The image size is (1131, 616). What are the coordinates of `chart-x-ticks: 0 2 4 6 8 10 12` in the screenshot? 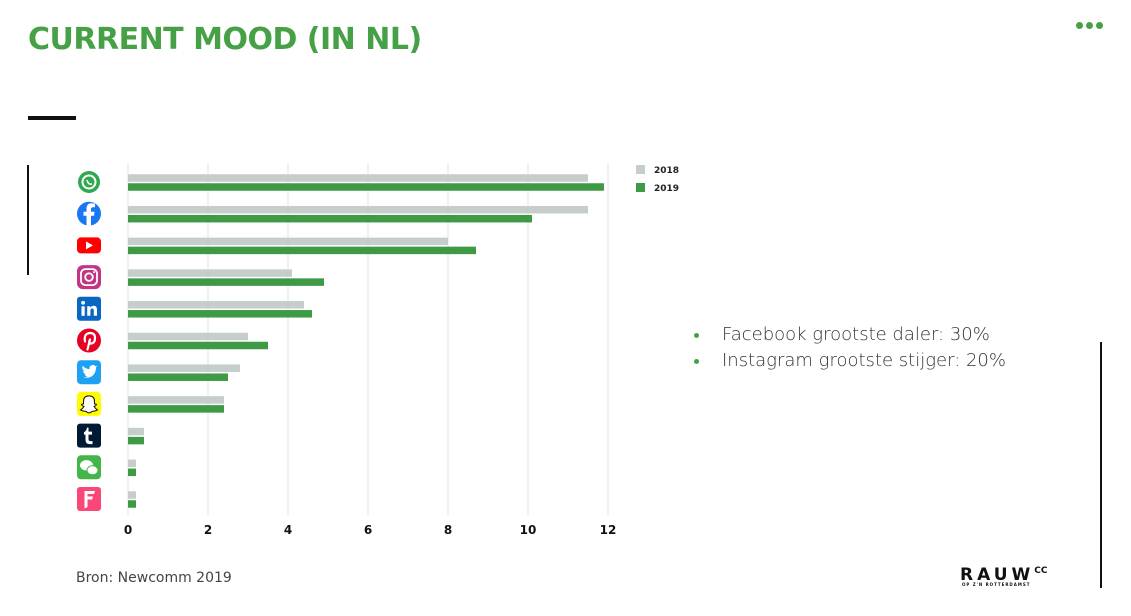 It's located at (370, 530).